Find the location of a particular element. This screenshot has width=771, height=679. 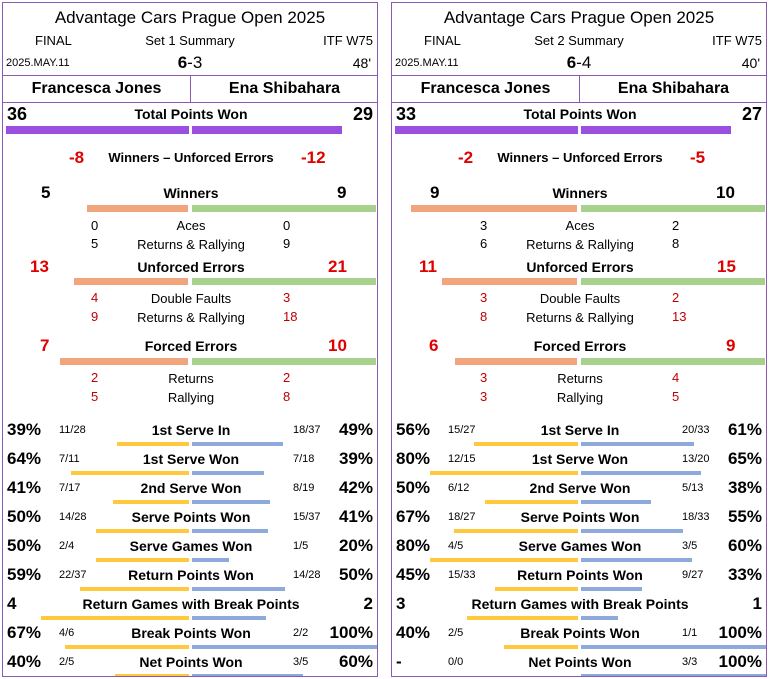

stat-fraction-a: 12/15 is located at coordinates (462, 459).